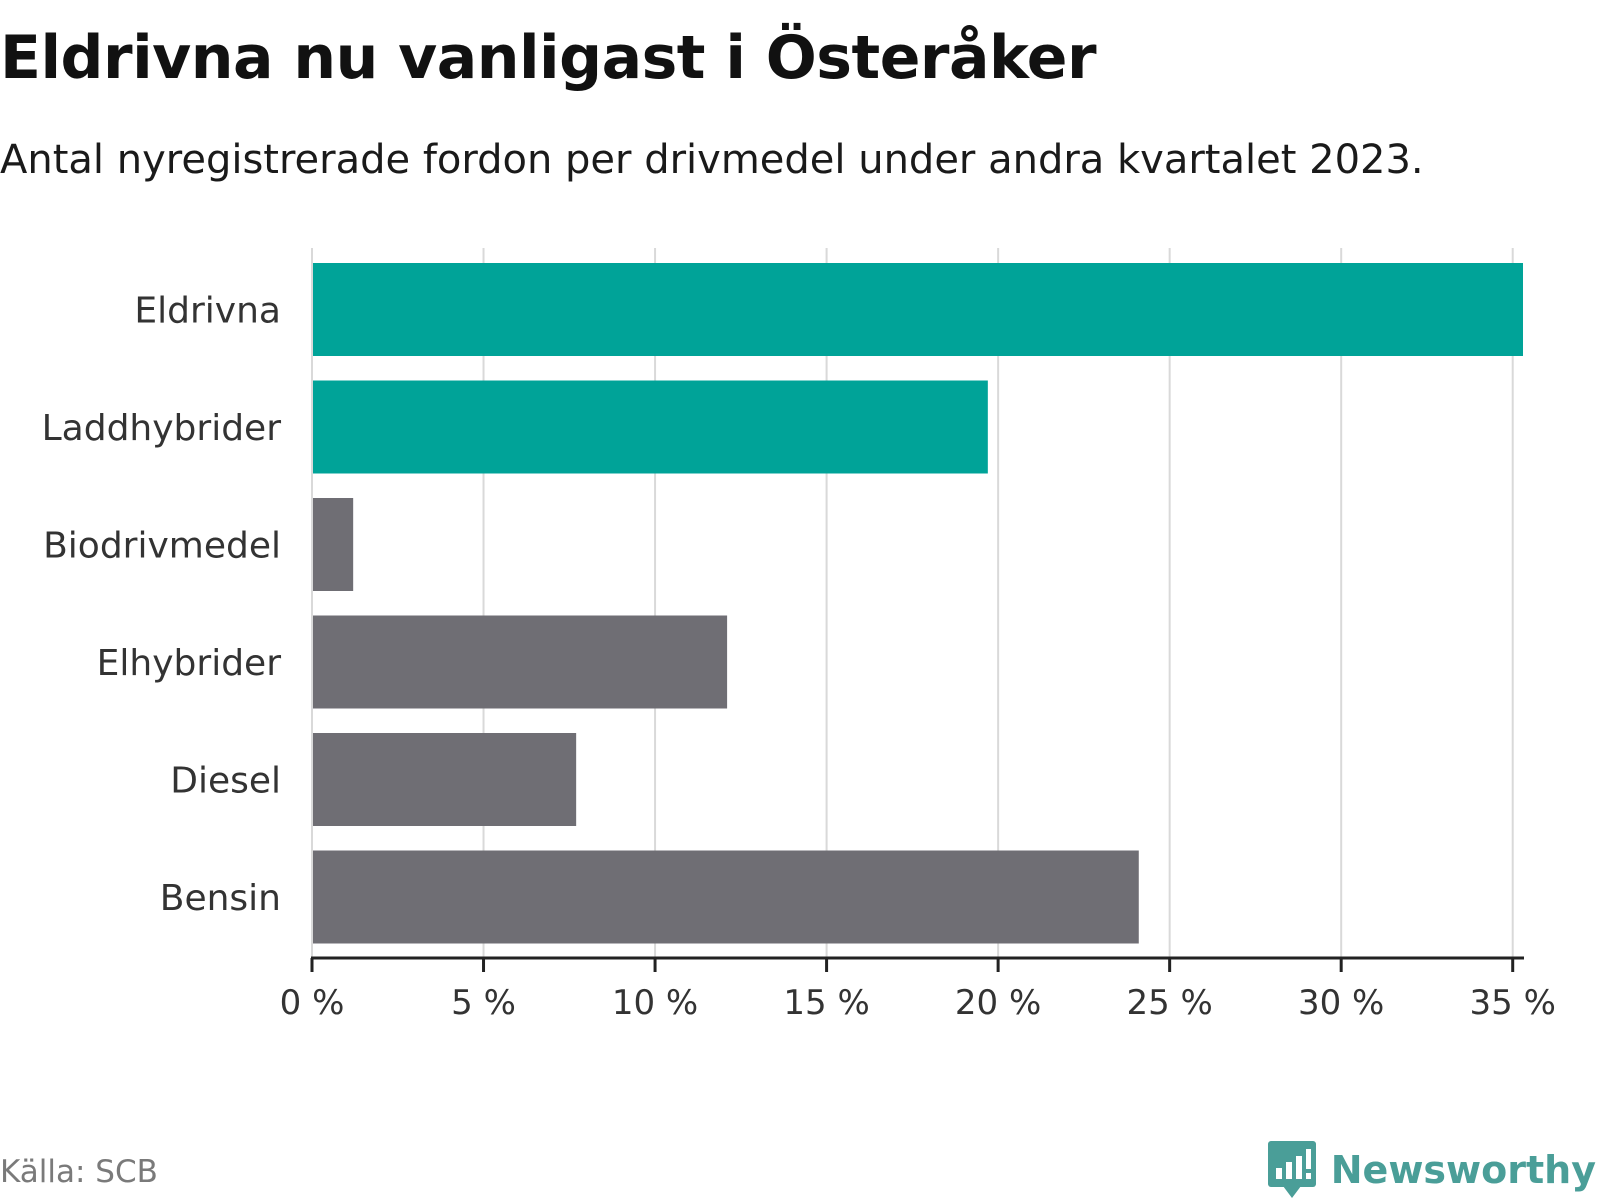 This screenshot has width=1600, height=1200. Describe the element at coordinates (548, 58) in the screenshot. I see `chart-title: Eldrivna nu vanligast i Österåker` at that location.